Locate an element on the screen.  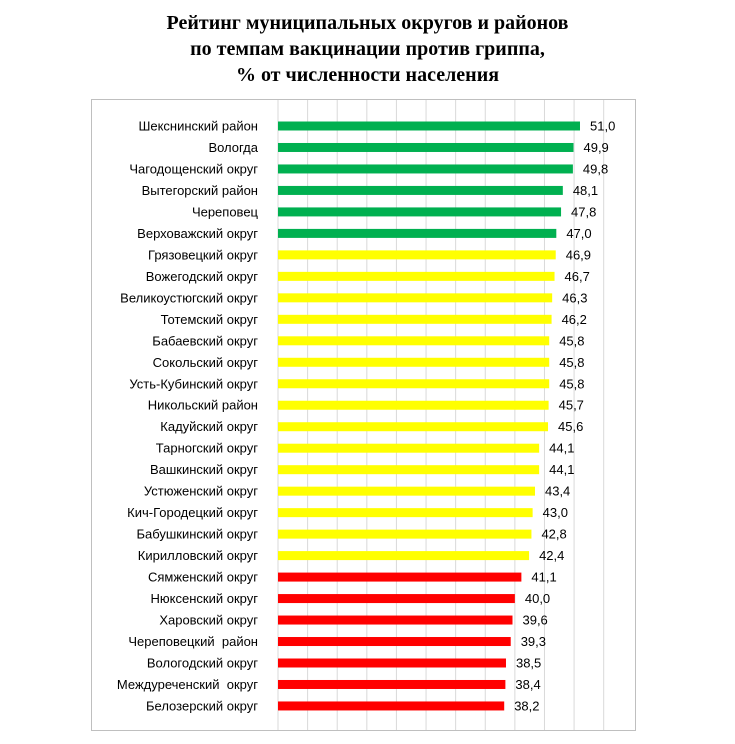
category-label: Грязовецкий округ is located at coordinates (203, 254).